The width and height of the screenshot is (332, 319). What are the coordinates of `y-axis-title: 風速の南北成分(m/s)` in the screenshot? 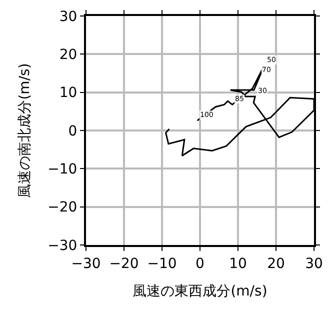 It's located at (24, 130).